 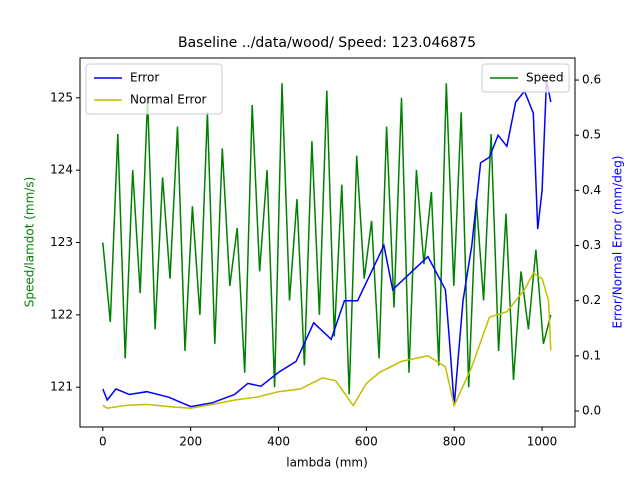 What do you see at coordinates (591, 245) in the screenshot?
I see `y2-tick-label: 0.3` at bounding box center [591, 245].